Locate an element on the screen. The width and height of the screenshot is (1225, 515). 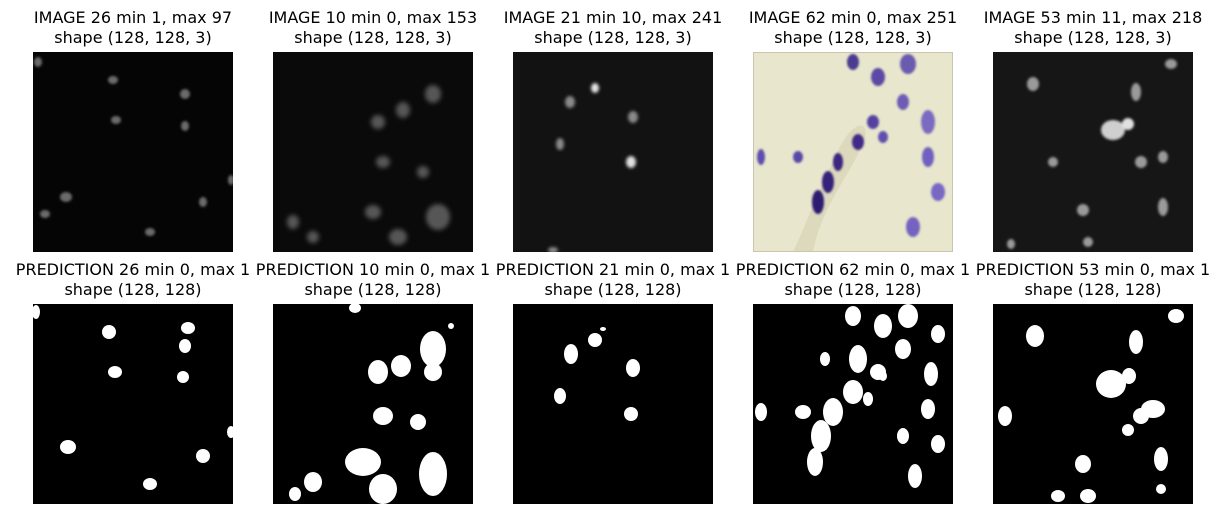
panel-title: IMAGE 26 min 1, max 97 is located at coordinates (133, 17).